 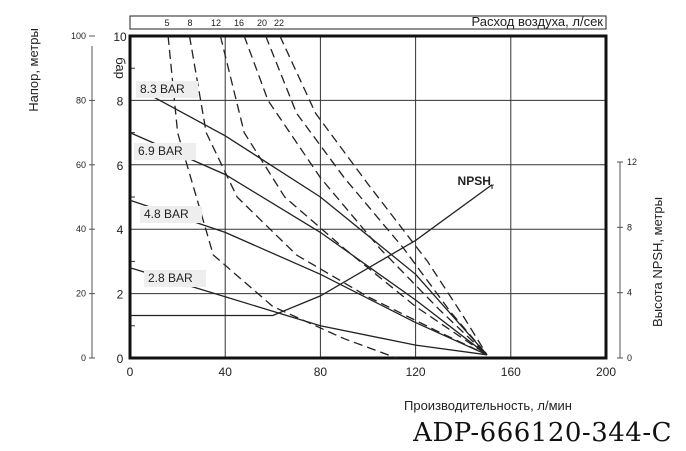 I want to click on x-tick-label: 0, so click(x=130, y=372).